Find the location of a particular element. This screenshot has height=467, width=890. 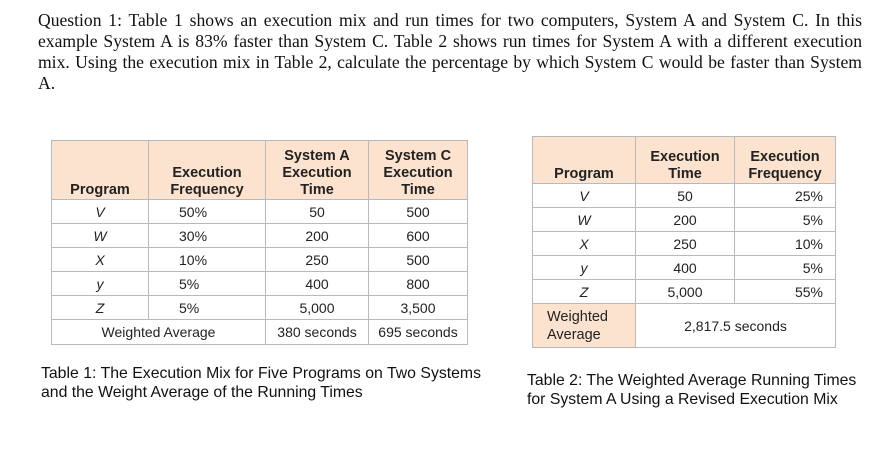

t2-time-cell: 5,000 is located at coordinates (685, 291).